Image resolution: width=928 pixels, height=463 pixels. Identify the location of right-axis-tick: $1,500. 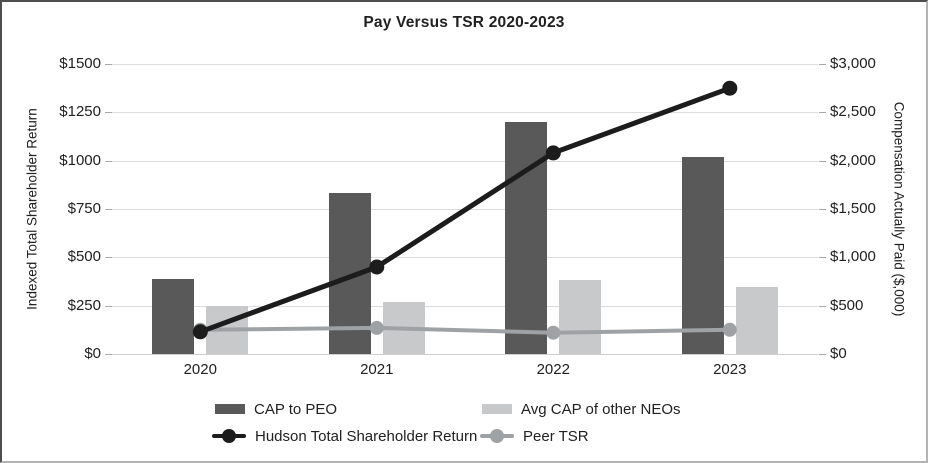
(853, 208).